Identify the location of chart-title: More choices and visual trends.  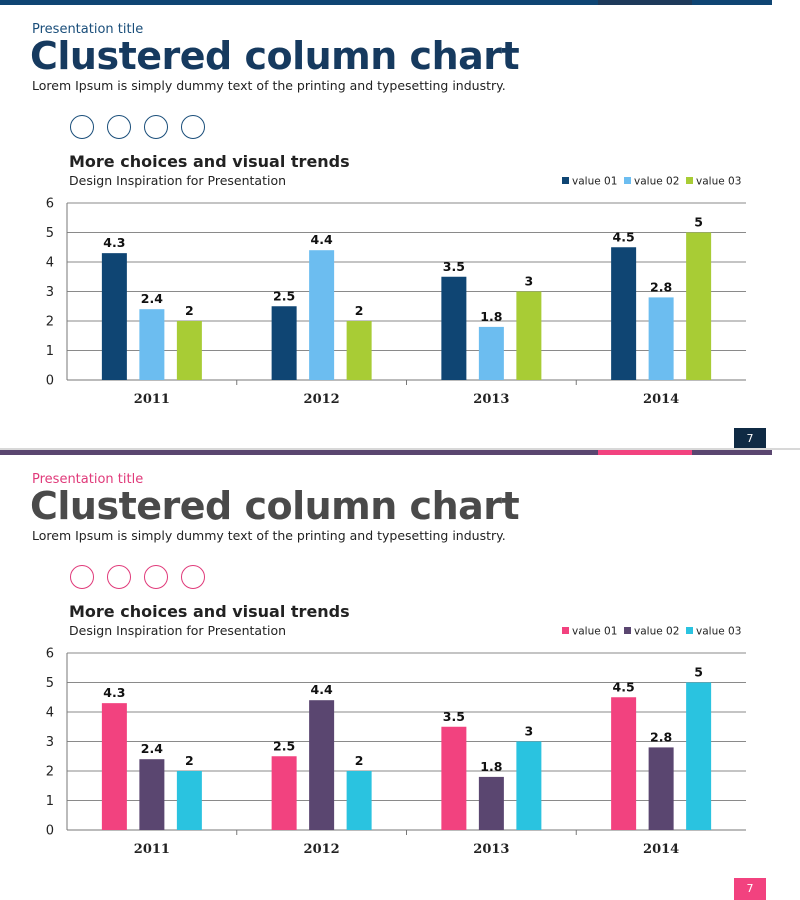
(209, 161).